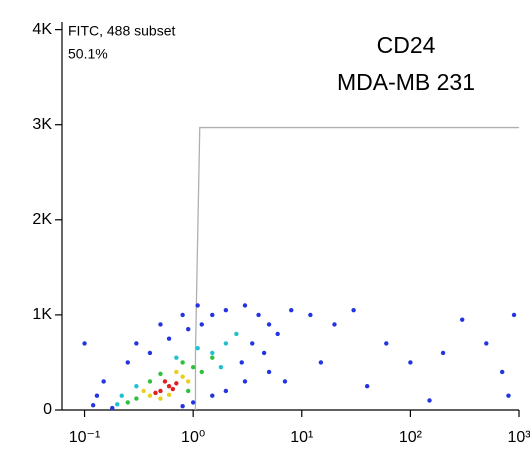  What do you see at coordinates (42, 124) in the screenshot?
I see `y-tick-label: 3K` at bounding box center [42, 124].